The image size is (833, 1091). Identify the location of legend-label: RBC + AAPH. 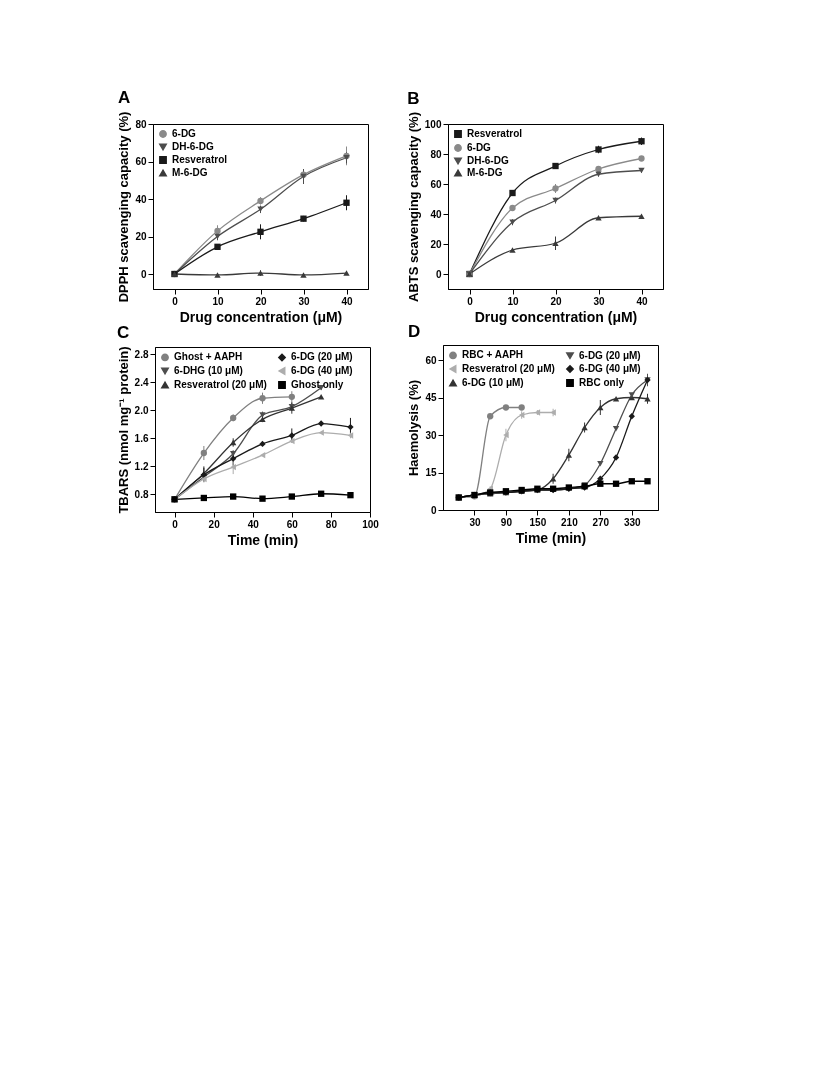
(493, 355).